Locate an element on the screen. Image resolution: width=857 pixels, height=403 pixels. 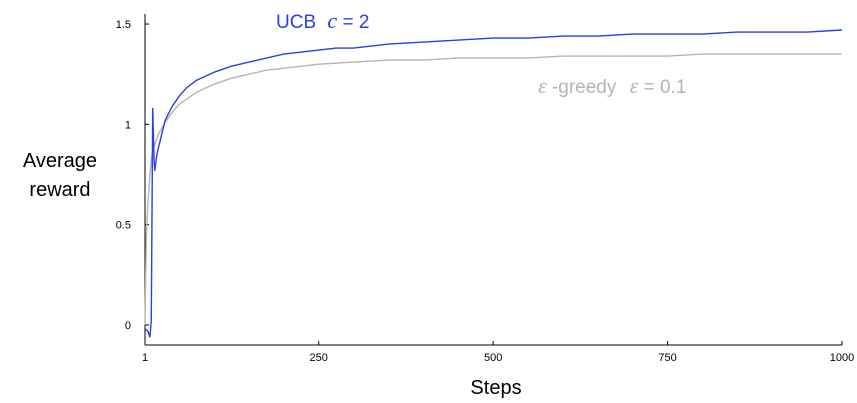
x-tick-label-2: 500 is located at coordinates (493, 358).